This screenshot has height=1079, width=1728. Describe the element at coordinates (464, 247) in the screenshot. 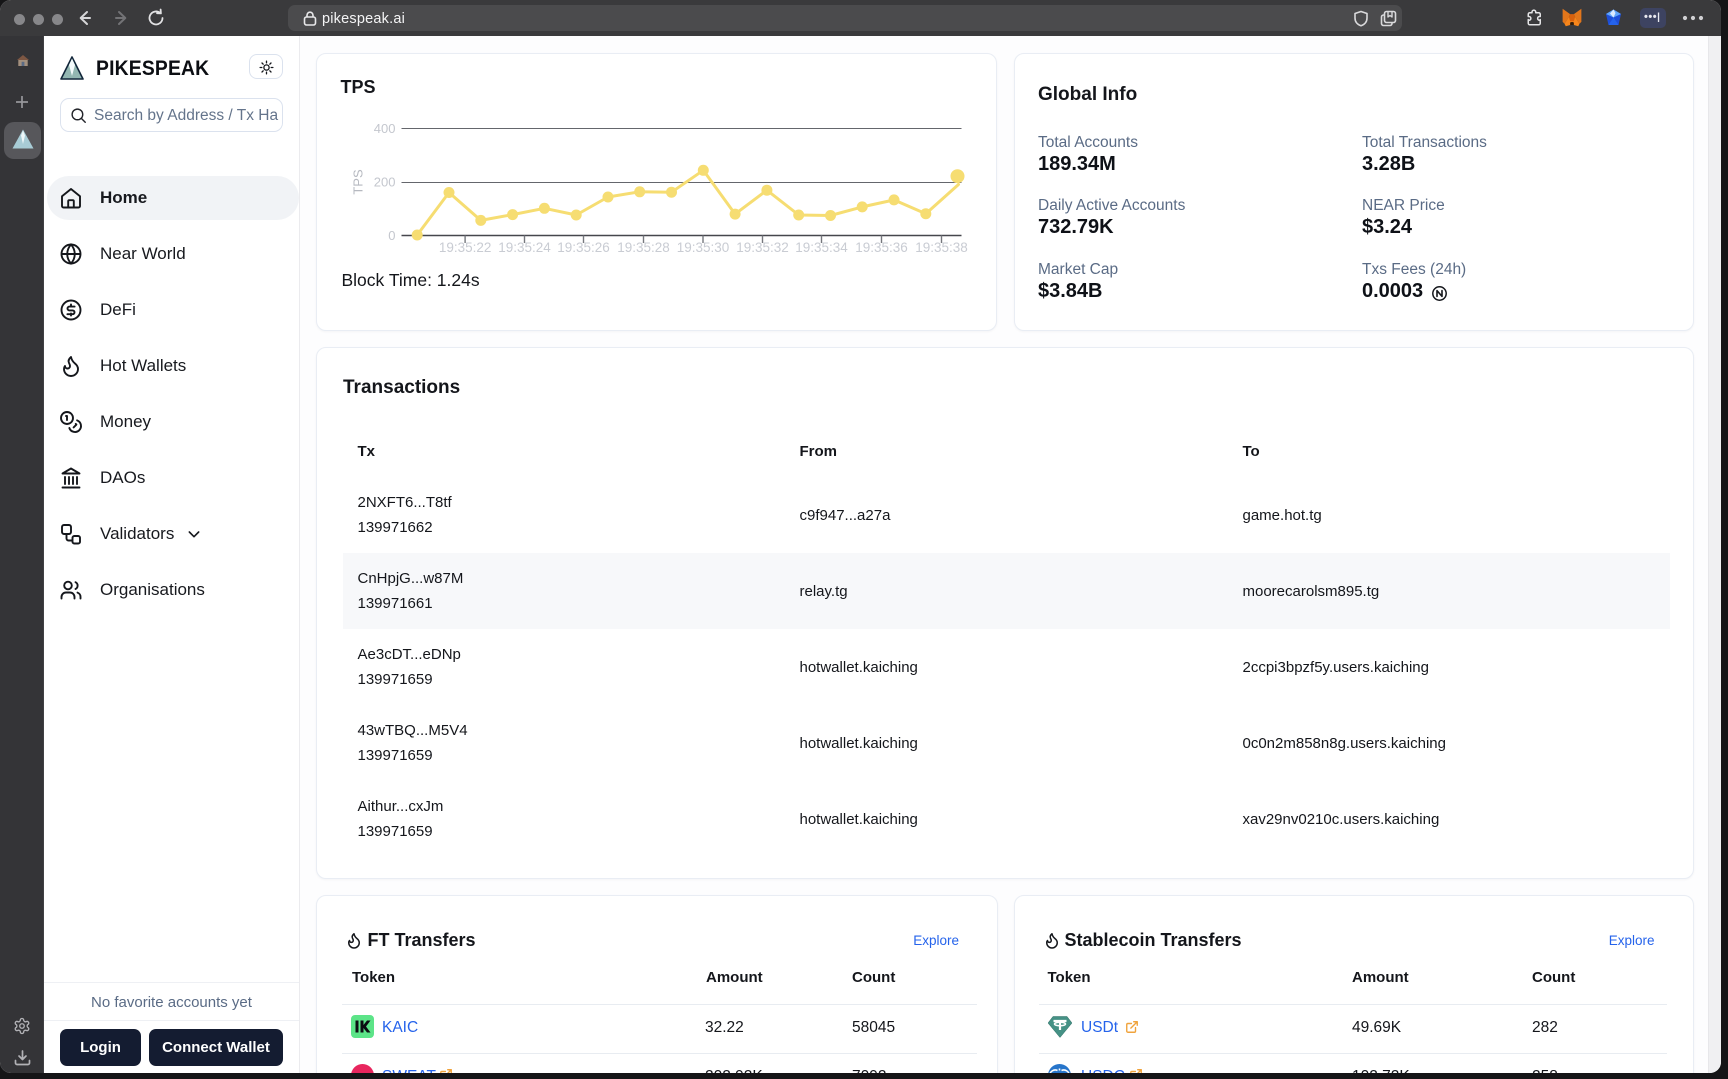

I see `svg-text: 19:35:22` at that location.